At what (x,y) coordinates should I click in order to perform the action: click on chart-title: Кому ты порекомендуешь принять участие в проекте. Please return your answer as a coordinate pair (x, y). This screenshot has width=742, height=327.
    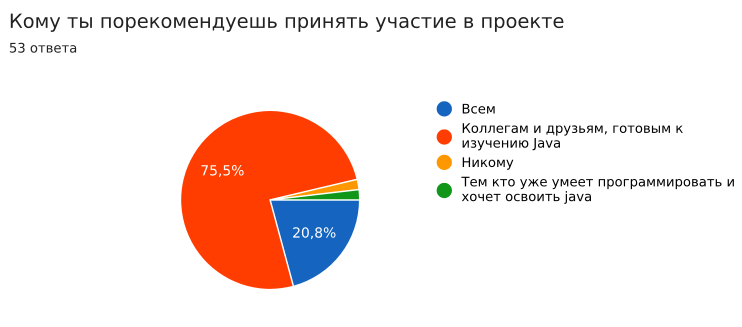
    Looking at the image, I should click on (287, 23).